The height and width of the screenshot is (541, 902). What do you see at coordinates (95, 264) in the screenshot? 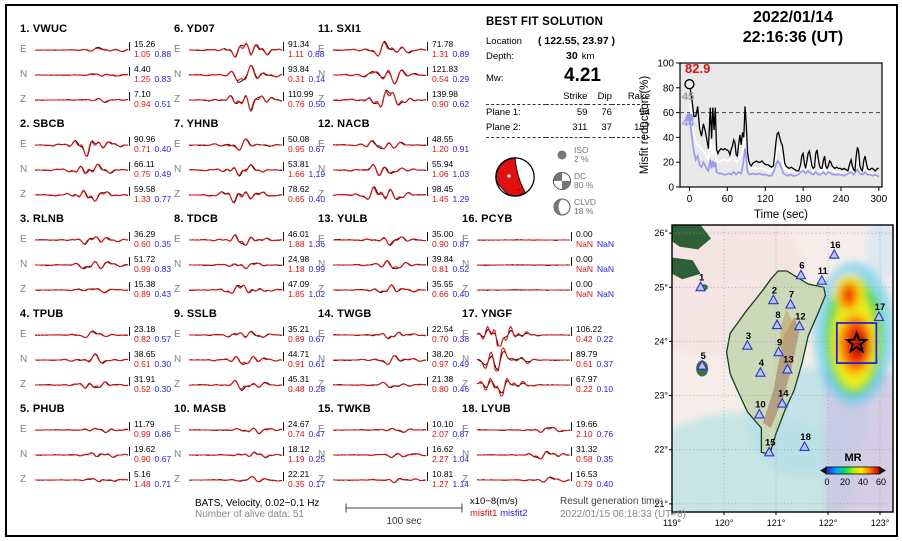
I see `channel-row-RLNB-N: N 51.72 0.99 0.83` at bounding box center [95, 264].